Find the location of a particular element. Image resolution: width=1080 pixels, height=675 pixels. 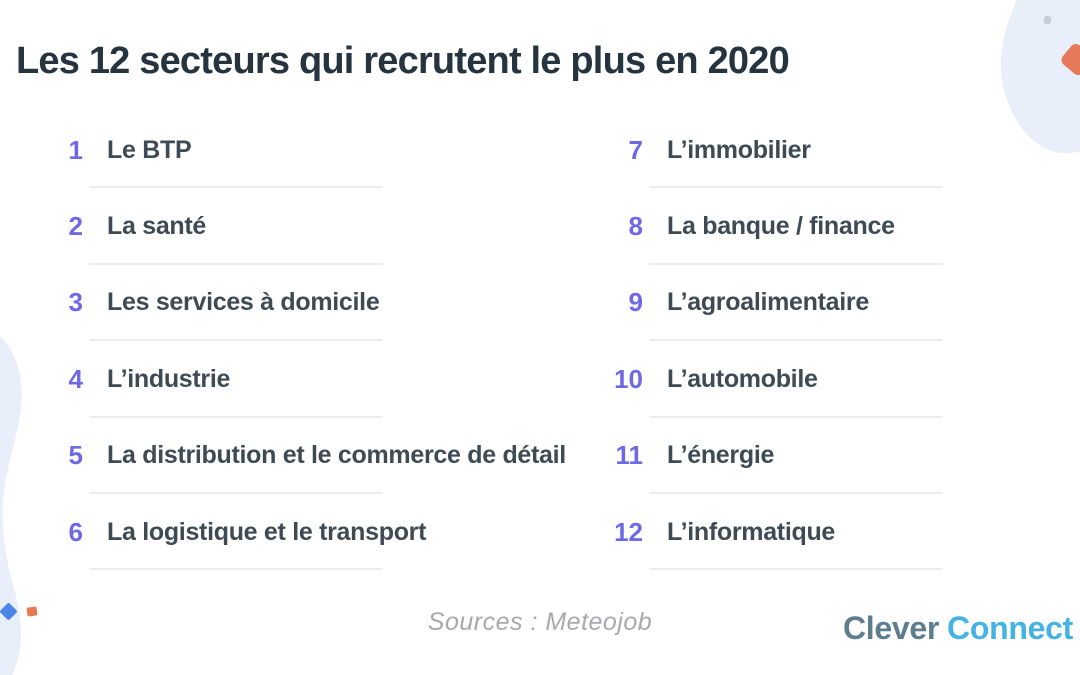

sector-label: Les services à domicile is located at coordinates (243, 302).